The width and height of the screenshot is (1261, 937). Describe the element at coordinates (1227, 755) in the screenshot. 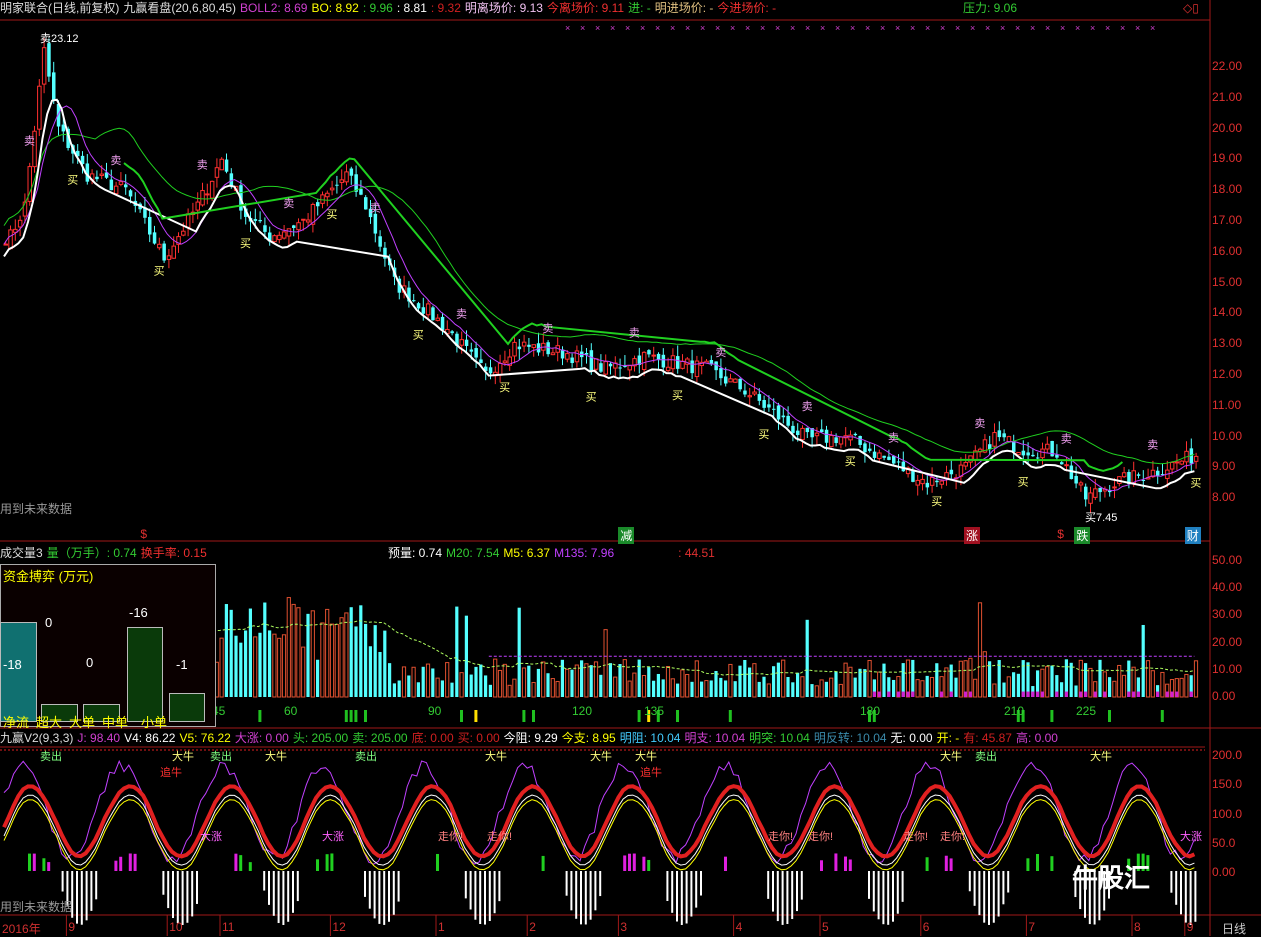

I see `indicator-axis-label: 200.0` at that location.